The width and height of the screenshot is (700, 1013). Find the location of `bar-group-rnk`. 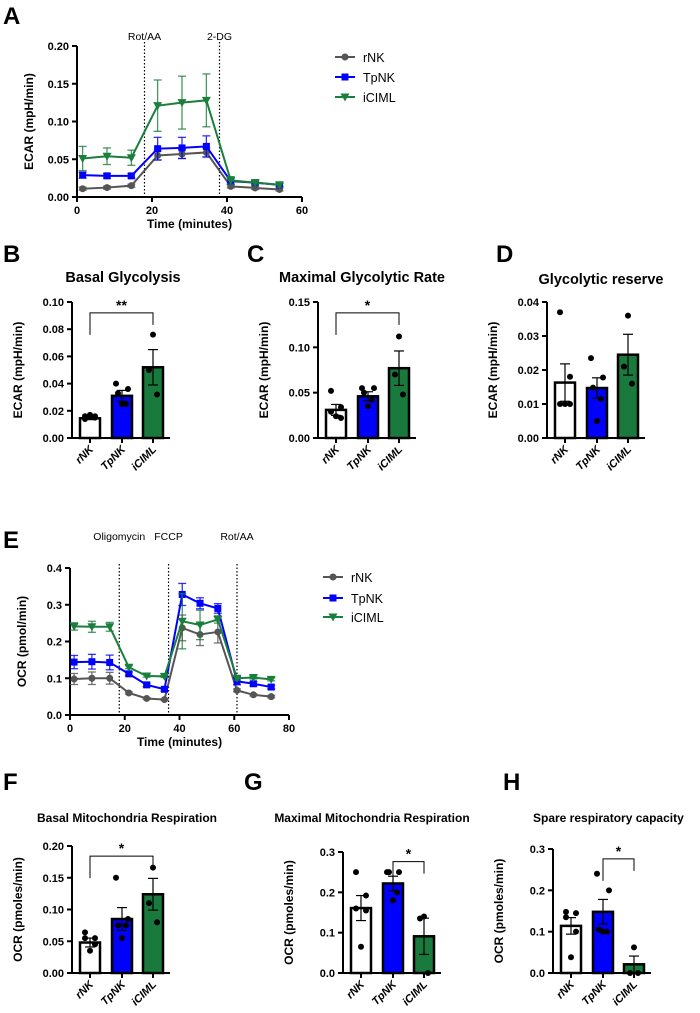

bar-group-rnk is located at coordinates (90, 425).